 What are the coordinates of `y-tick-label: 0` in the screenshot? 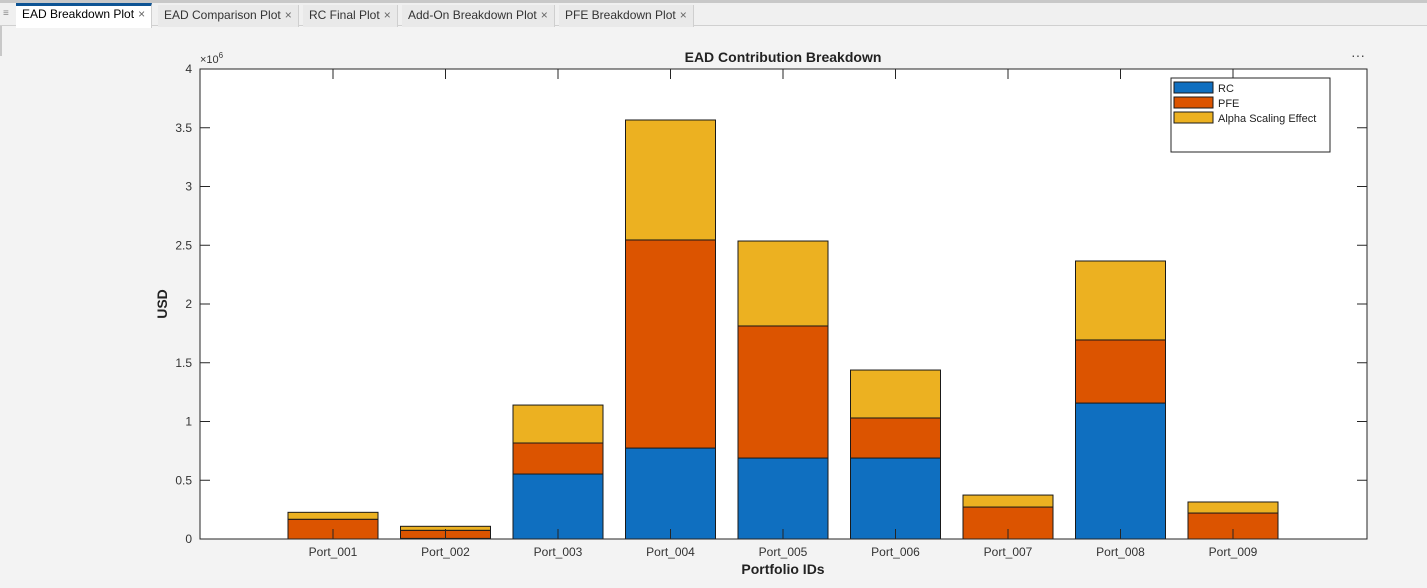 It's located at (188, 539).